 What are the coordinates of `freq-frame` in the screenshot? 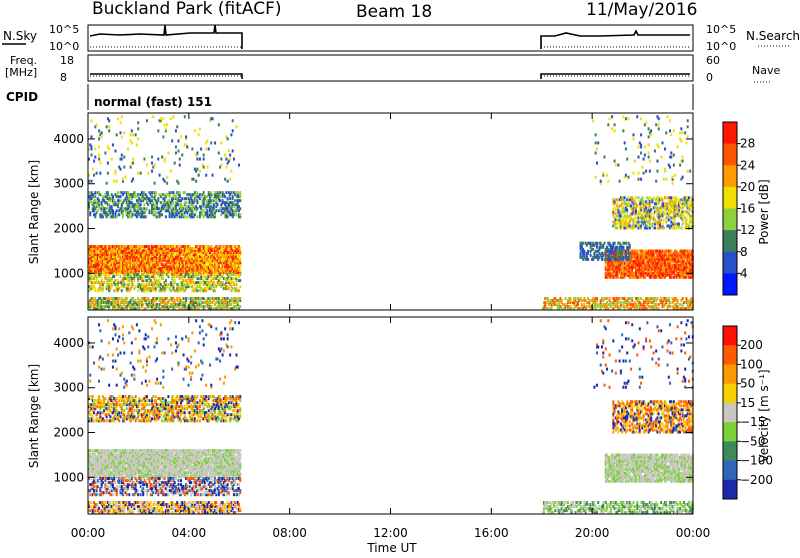 It's located at (390, 68).